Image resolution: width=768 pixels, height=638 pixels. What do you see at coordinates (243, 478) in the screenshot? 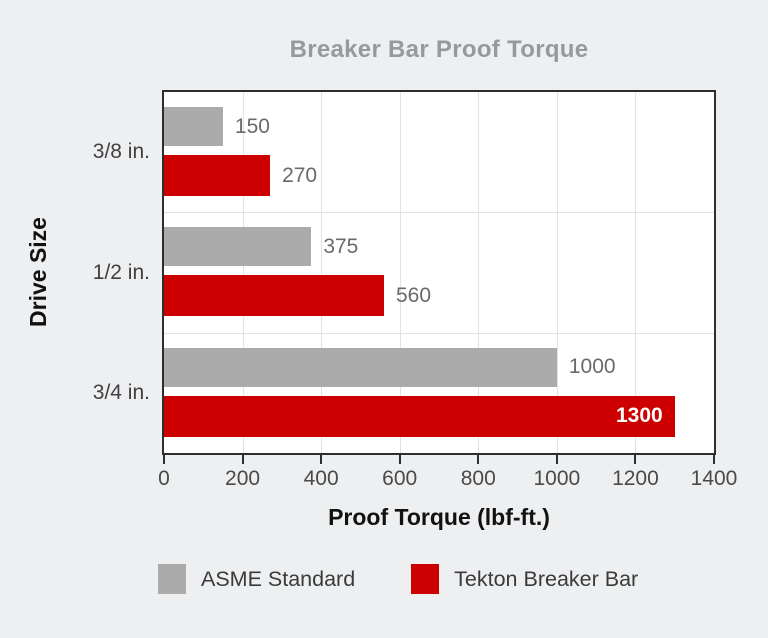
I see `x-tick-label: 200` at bounding box center [243, 478].